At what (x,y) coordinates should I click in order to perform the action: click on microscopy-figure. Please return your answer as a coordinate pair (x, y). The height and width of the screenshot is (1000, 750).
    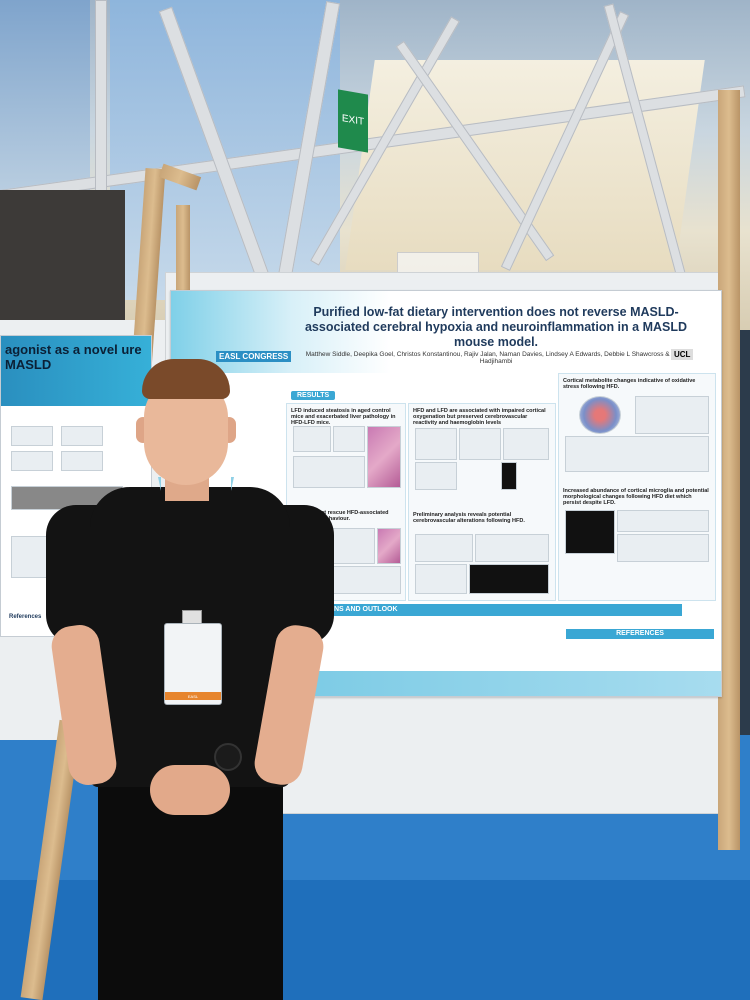
    Looking at the image, I should click on (590, 532).